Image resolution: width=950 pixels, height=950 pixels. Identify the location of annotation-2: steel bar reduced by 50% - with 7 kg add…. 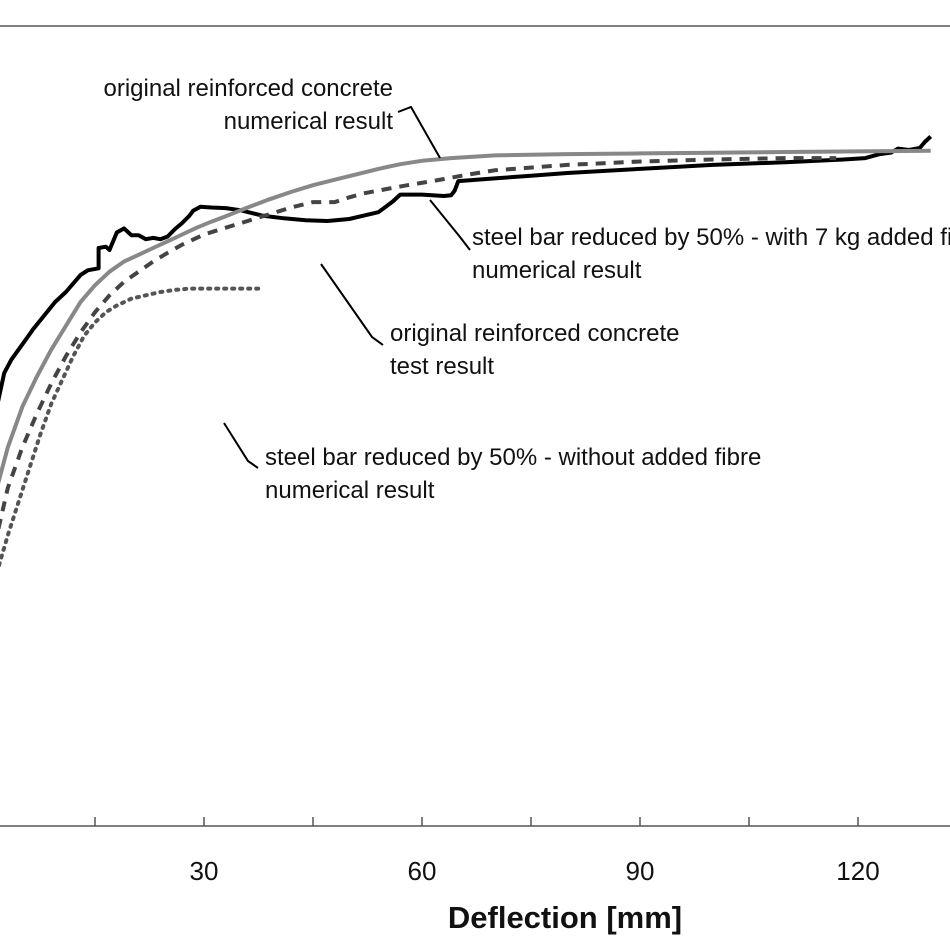
(711, 254).